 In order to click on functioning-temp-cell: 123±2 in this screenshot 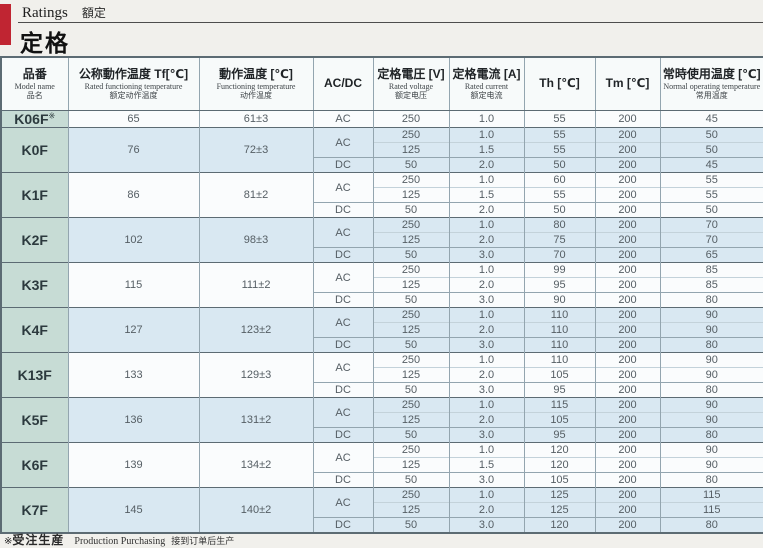, I will do `click(256, 330)`.